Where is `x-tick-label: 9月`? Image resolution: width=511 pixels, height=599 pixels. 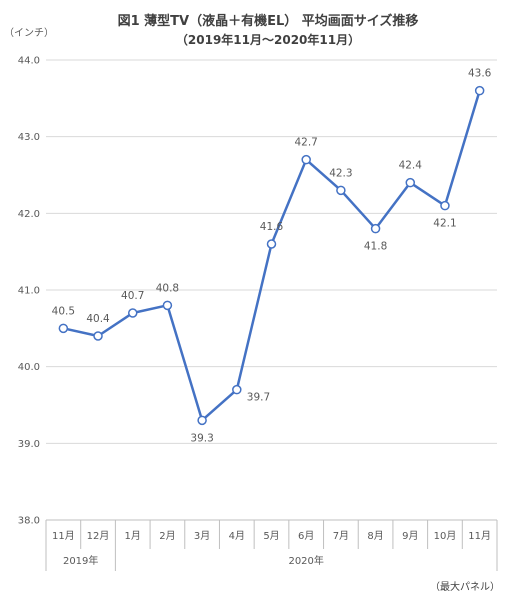
x-tick-label: 9月 is located at coordinates (410, 536).